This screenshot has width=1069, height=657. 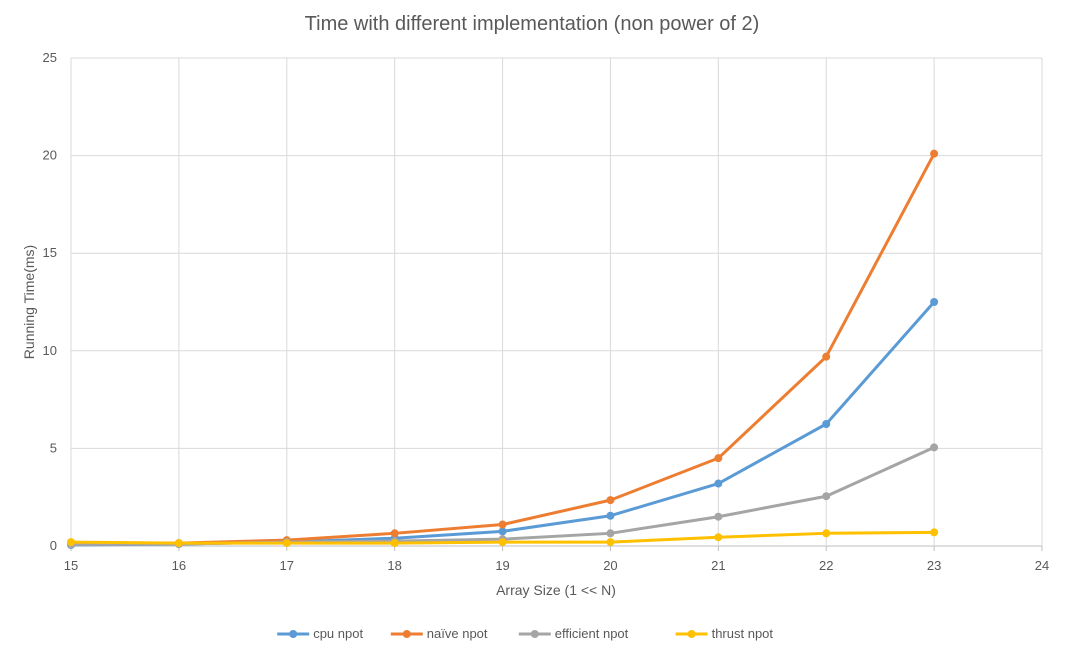 I want to click on y-tick-label: 20, so click(x=50, y=155).